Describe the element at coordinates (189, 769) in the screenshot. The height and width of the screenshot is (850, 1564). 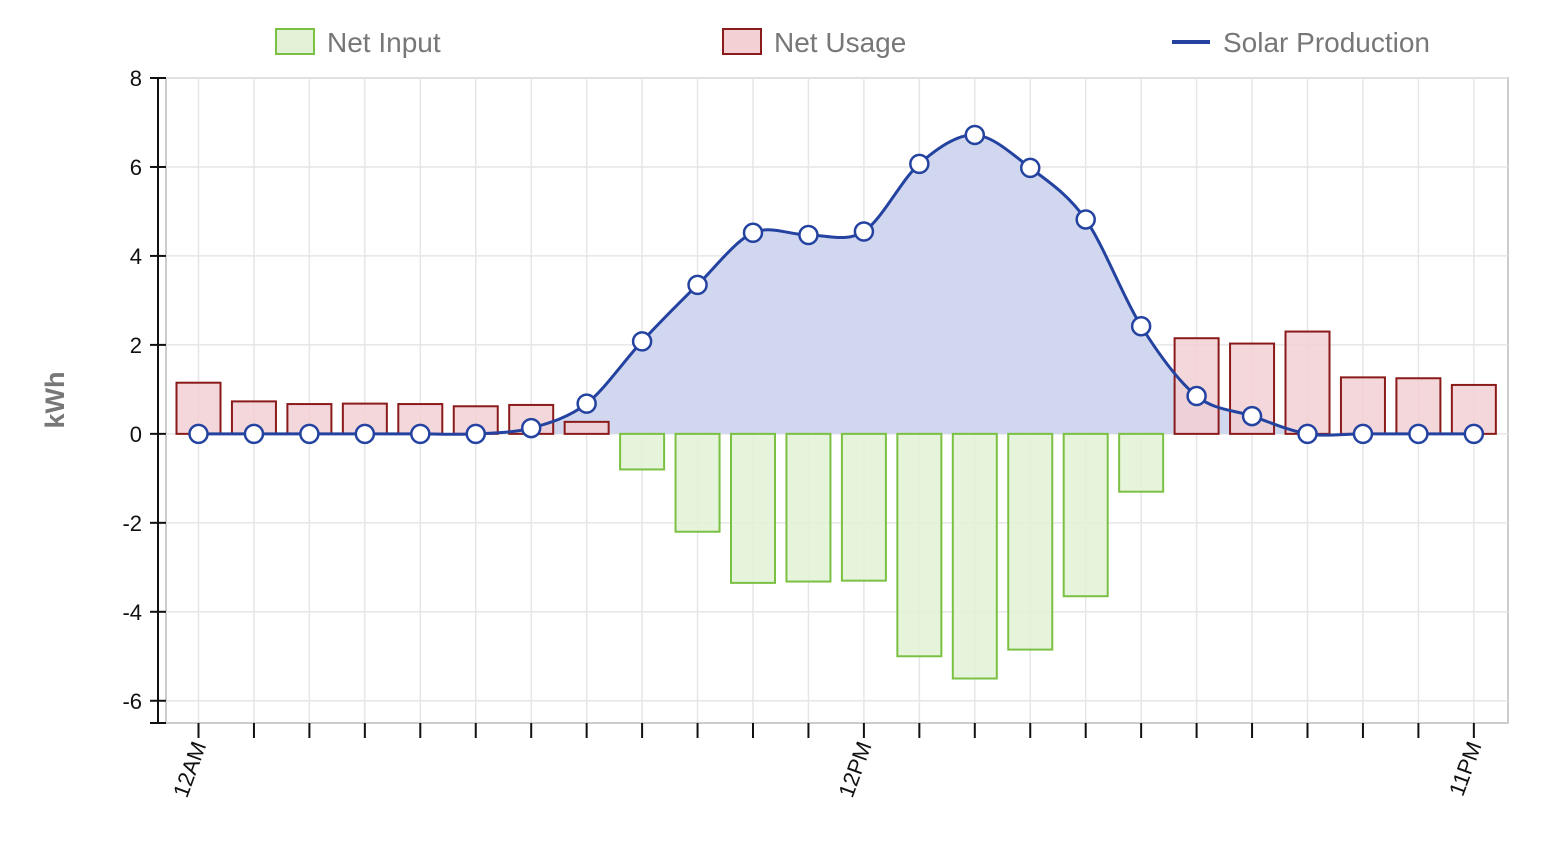
I see `x-tick-label: 12AM` at that location.